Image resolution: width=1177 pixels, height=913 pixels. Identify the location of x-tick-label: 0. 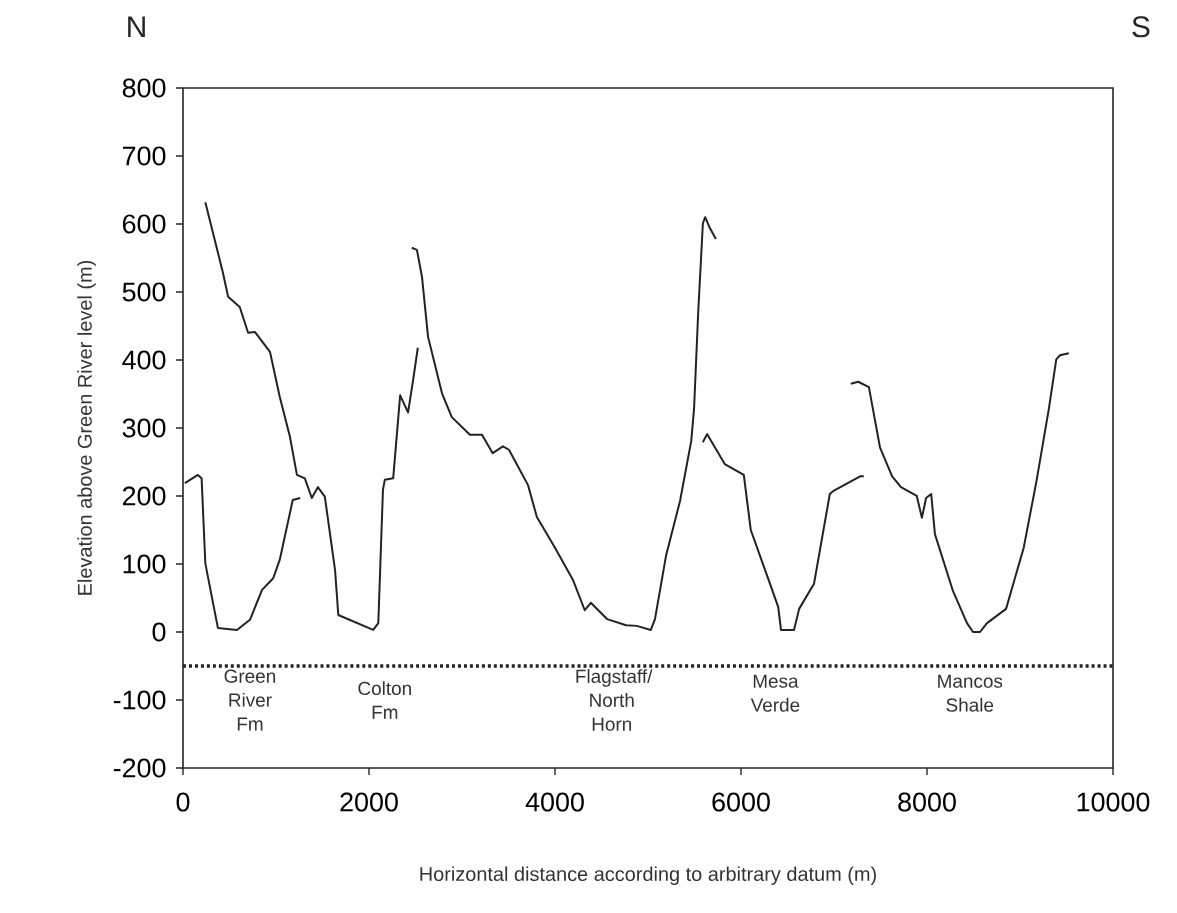
(183, 802).